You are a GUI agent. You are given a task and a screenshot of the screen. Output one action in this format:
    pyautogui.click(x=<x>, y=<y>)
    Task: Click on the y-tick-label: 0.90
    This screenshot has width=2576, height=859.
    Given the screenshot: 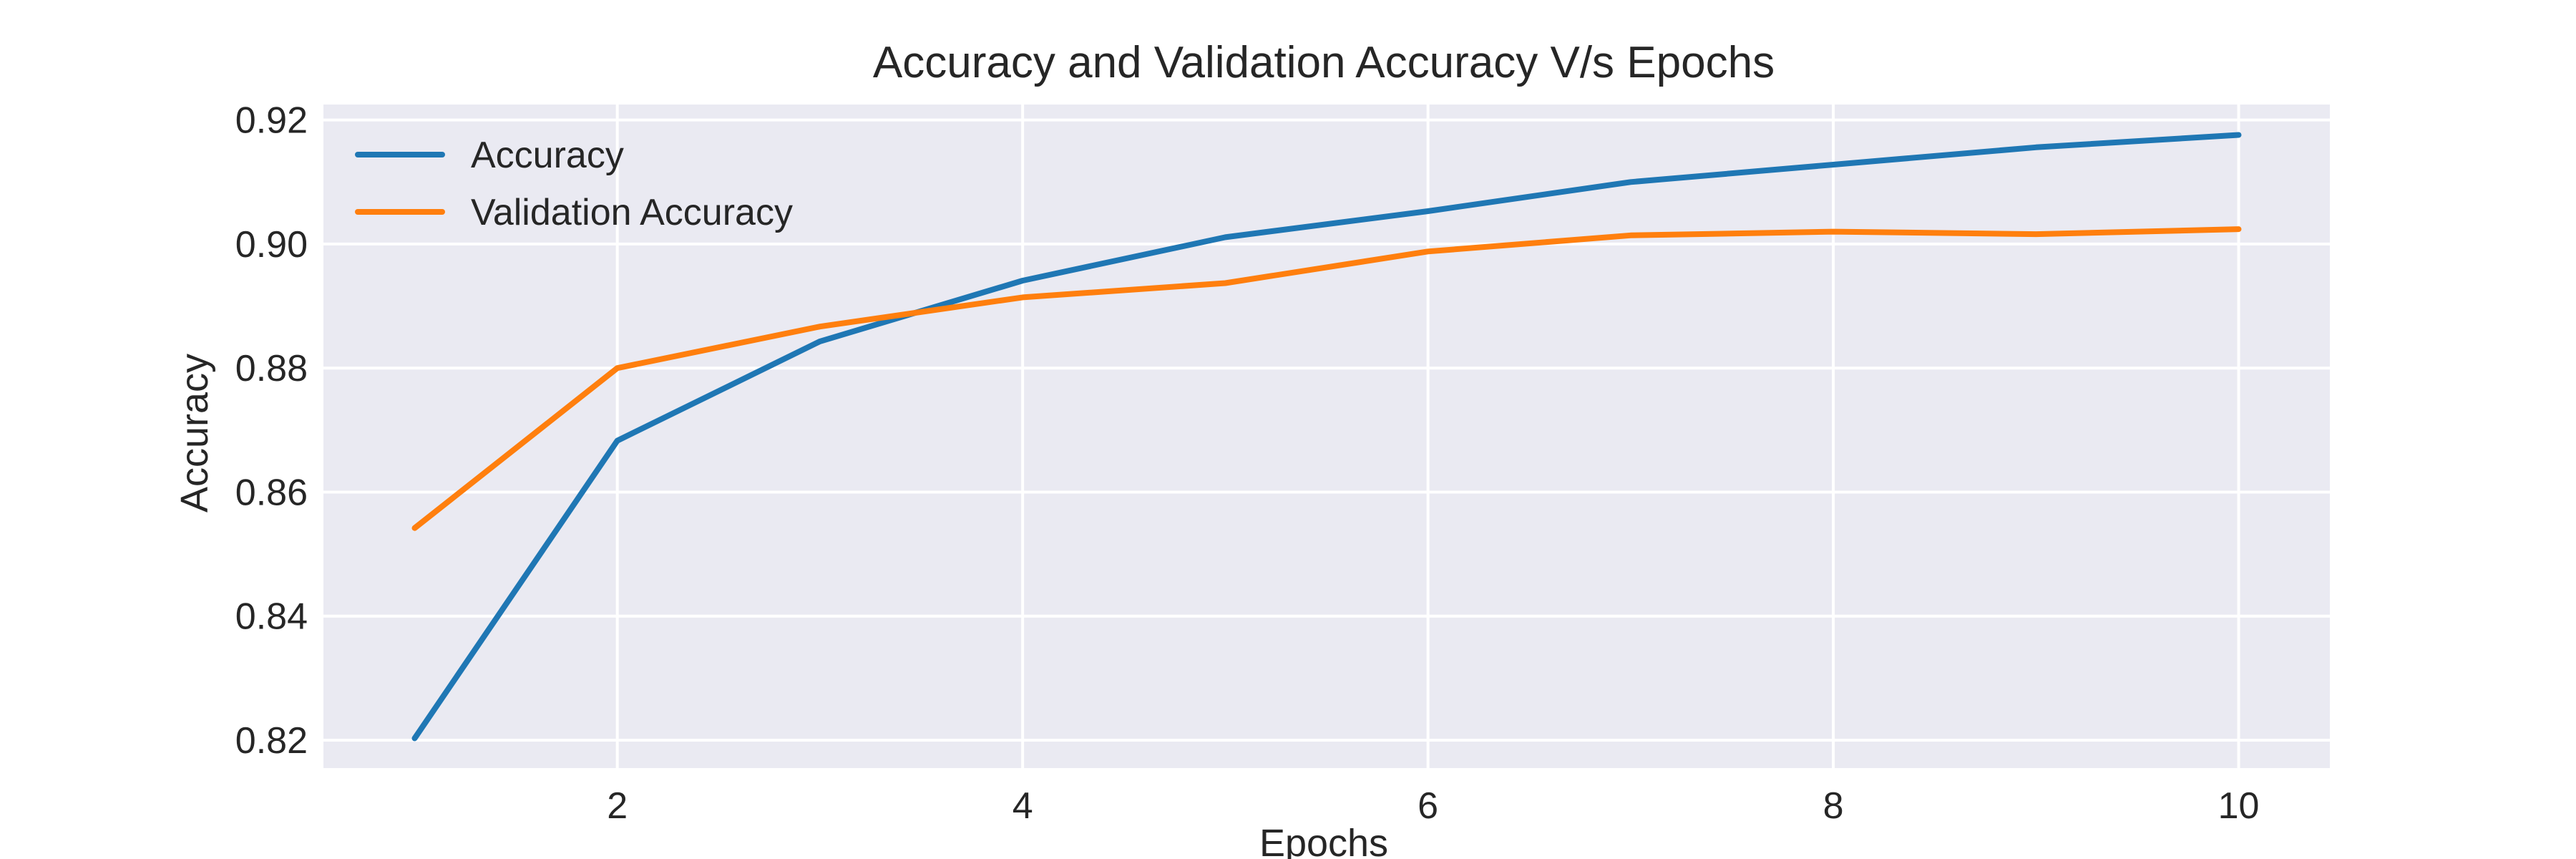 What is the action you would take?
    pyautogui.click(x=271, y=245)
    